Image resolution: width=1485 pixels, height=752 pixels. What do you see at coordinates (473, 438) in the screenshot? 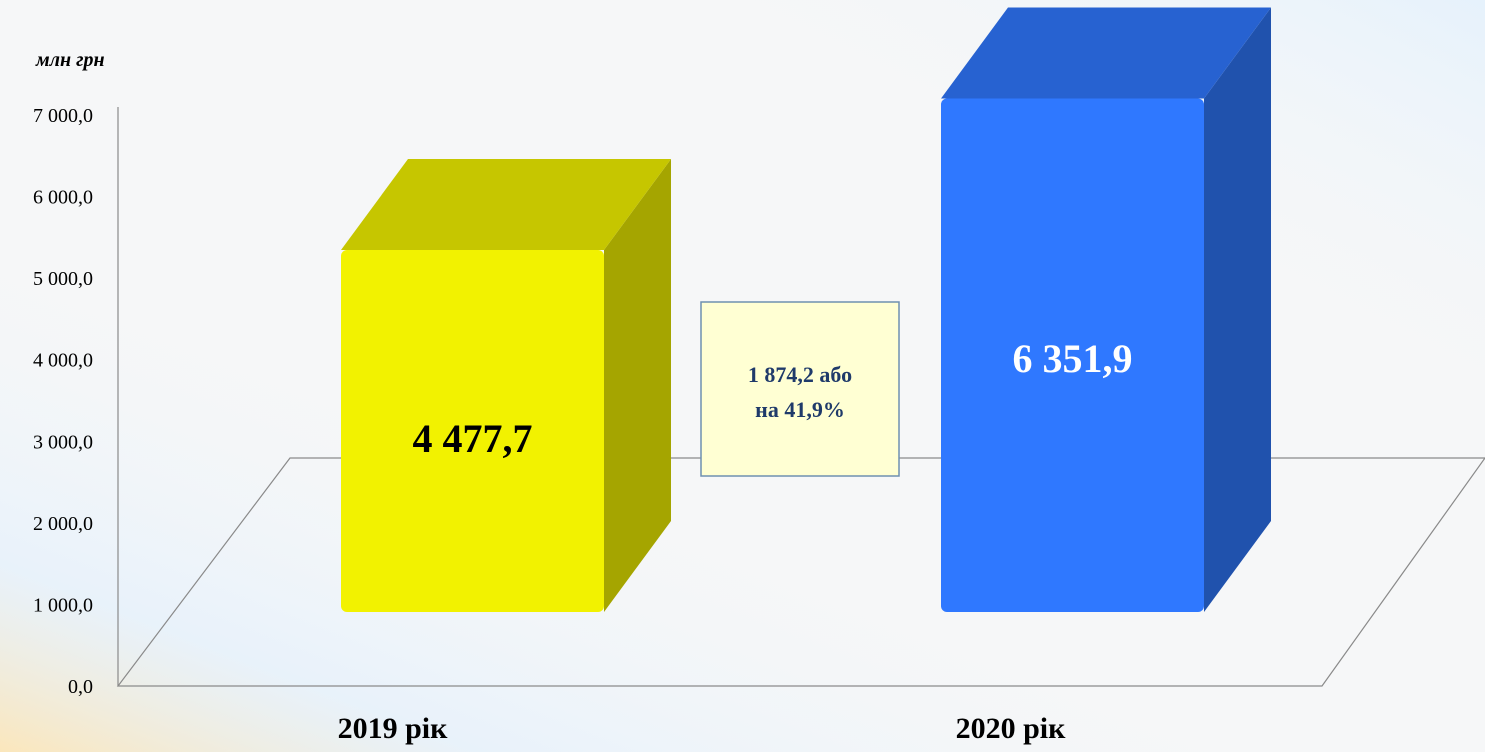
I see `bar-value-label: 4 477,7` at bounding box center [473, 438].